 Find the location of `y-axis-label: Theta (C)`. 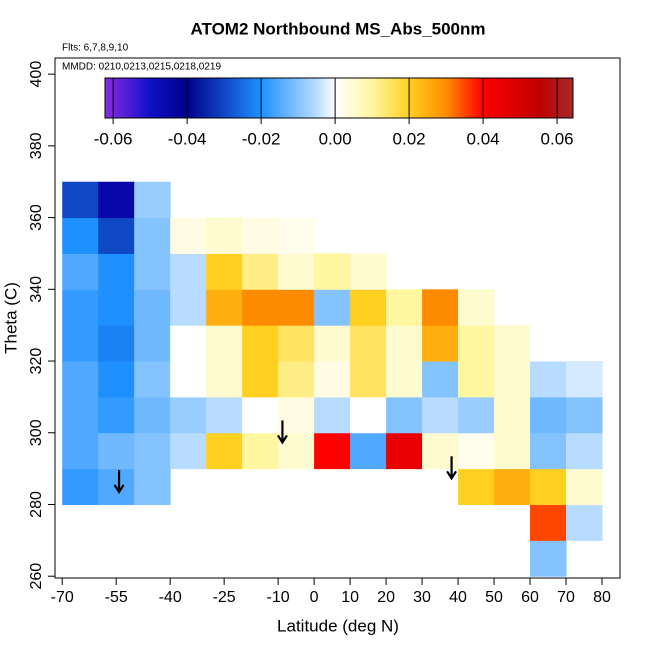

y-axis-label: Theta (C) is located at coordinates (10, 318).